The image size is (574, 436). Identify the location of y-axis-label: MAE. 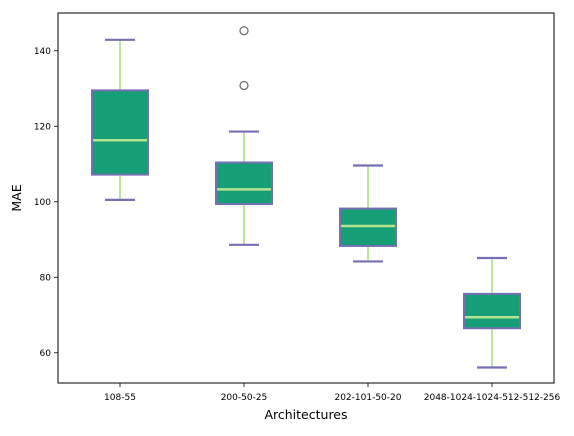
(16, 197).